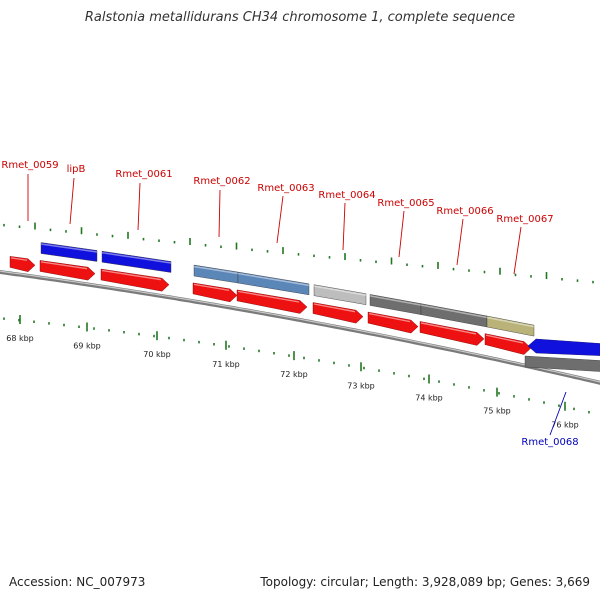 The width and height of the screenshot is (600, 600). I want to click on cds-lipB-shine, so click(64, 265).